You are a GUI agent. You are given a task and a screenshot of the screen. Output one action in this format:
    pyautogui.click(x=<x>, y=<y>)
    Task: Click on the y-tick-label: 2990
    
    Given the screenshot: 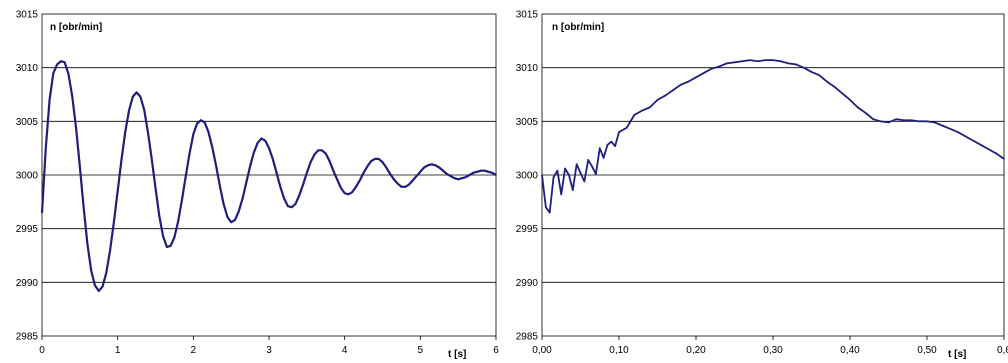 What is the action you would take?
    pyautogui.click(x=27, y=283)
    